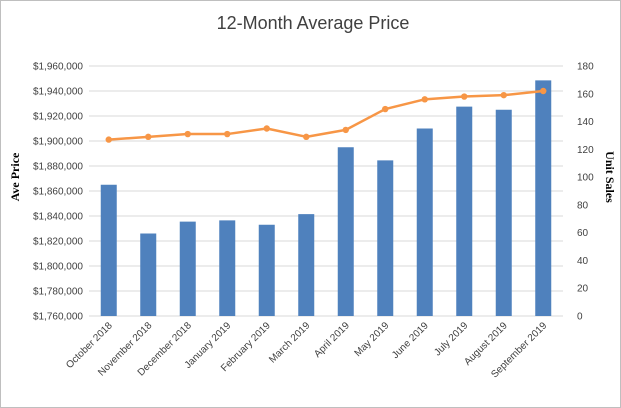 This screenshot has height=408, width=621. Describe the element at coordinates (58, 67) in the screenshot. I see `y-tick-label: $1,960,000` at that location.